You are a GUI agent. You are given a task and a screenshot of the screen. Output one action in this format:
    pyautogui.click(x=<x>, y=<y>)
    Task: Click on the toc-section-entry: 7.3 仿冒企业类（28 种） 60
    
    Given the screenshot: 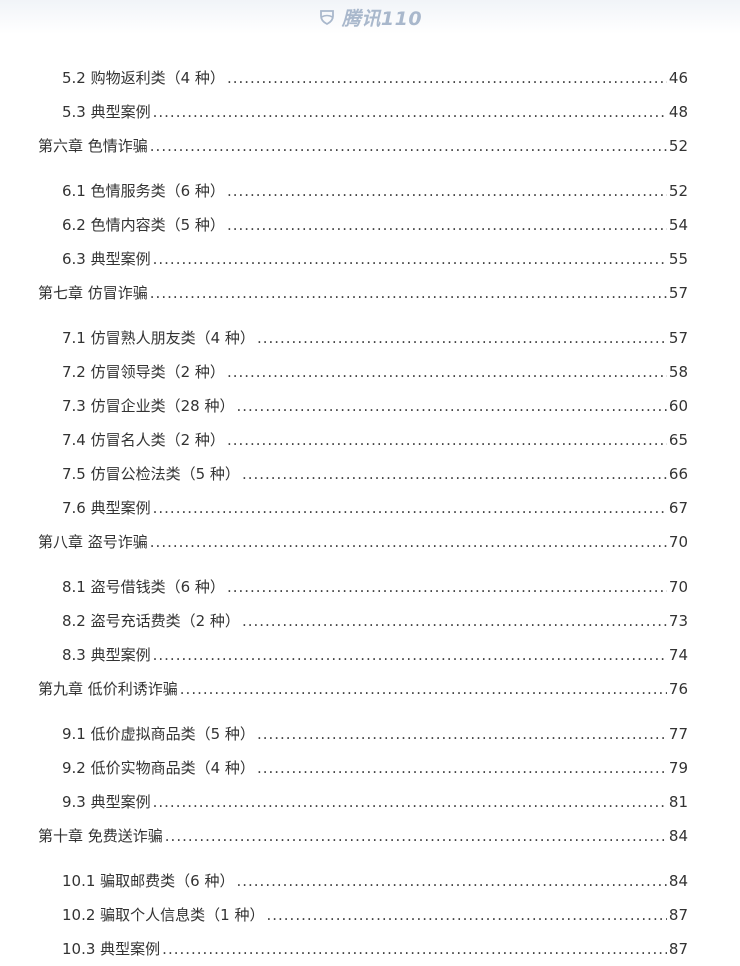 What is the action you would take?
    pyautogui.click(x=370, y=406)
    